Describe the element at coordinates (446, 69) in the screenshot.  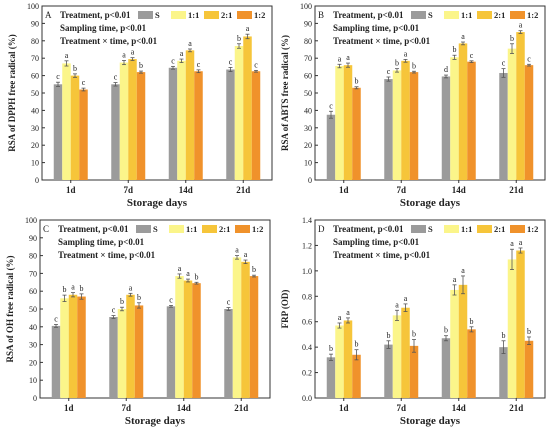
I see `significance-letter: d` at that location.